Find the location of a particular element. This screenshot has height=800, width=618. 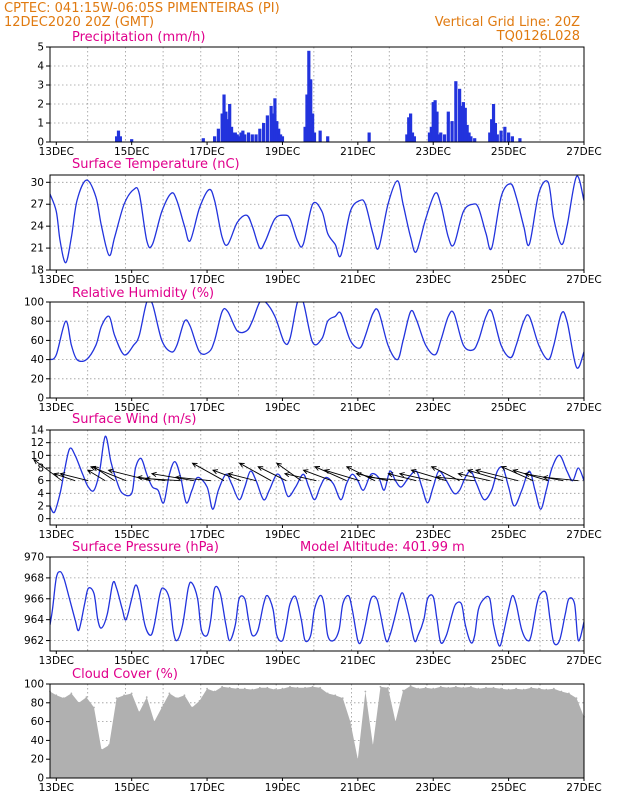

precip-frame is located at coordinates (317, 94).